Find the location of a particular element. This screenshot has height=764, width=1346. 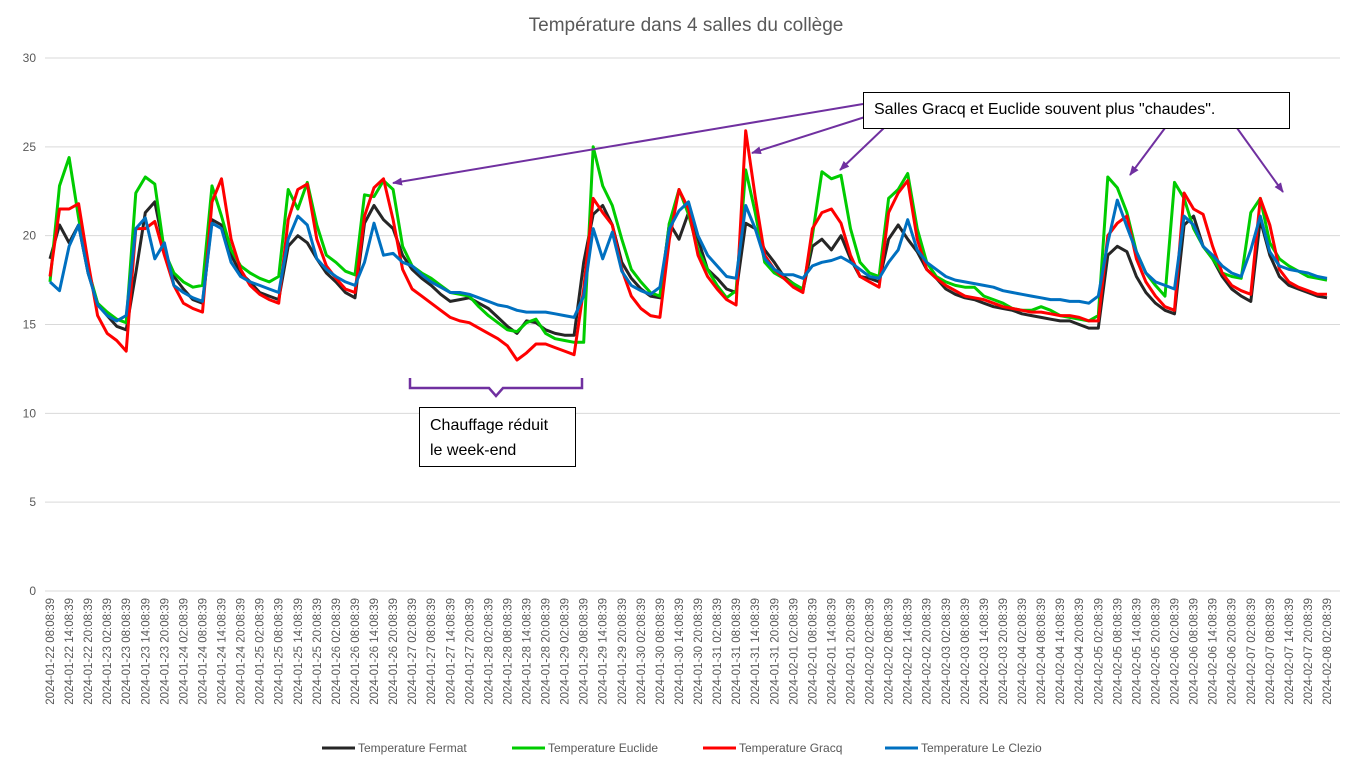

annotation-weekend-line2: le week-end is located at coordinates (473, 450).